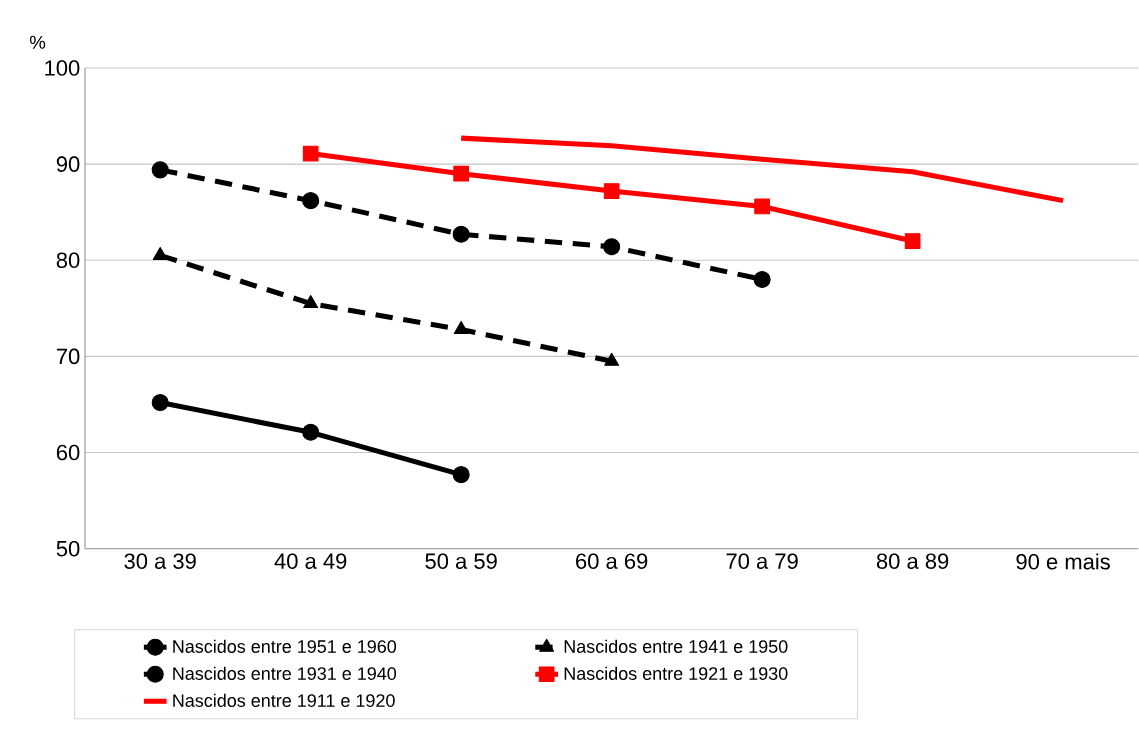  I want to click on legend-label: Nascidos entre 1951 e 1960, so click(285, 646).